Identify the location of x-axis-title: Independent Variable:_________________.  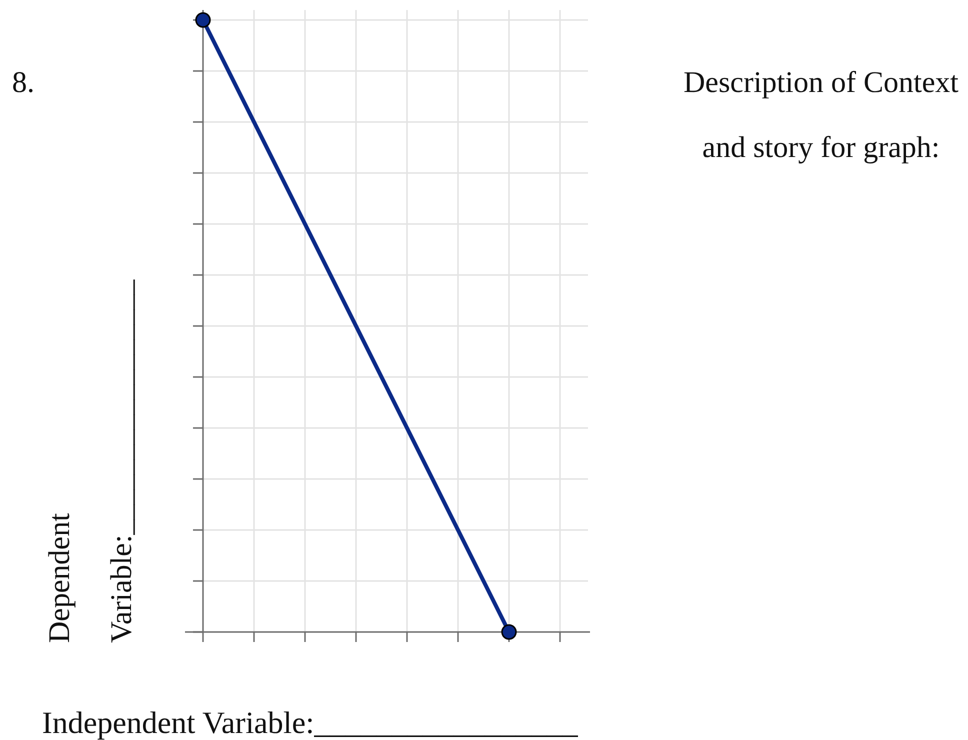
(310, 722).